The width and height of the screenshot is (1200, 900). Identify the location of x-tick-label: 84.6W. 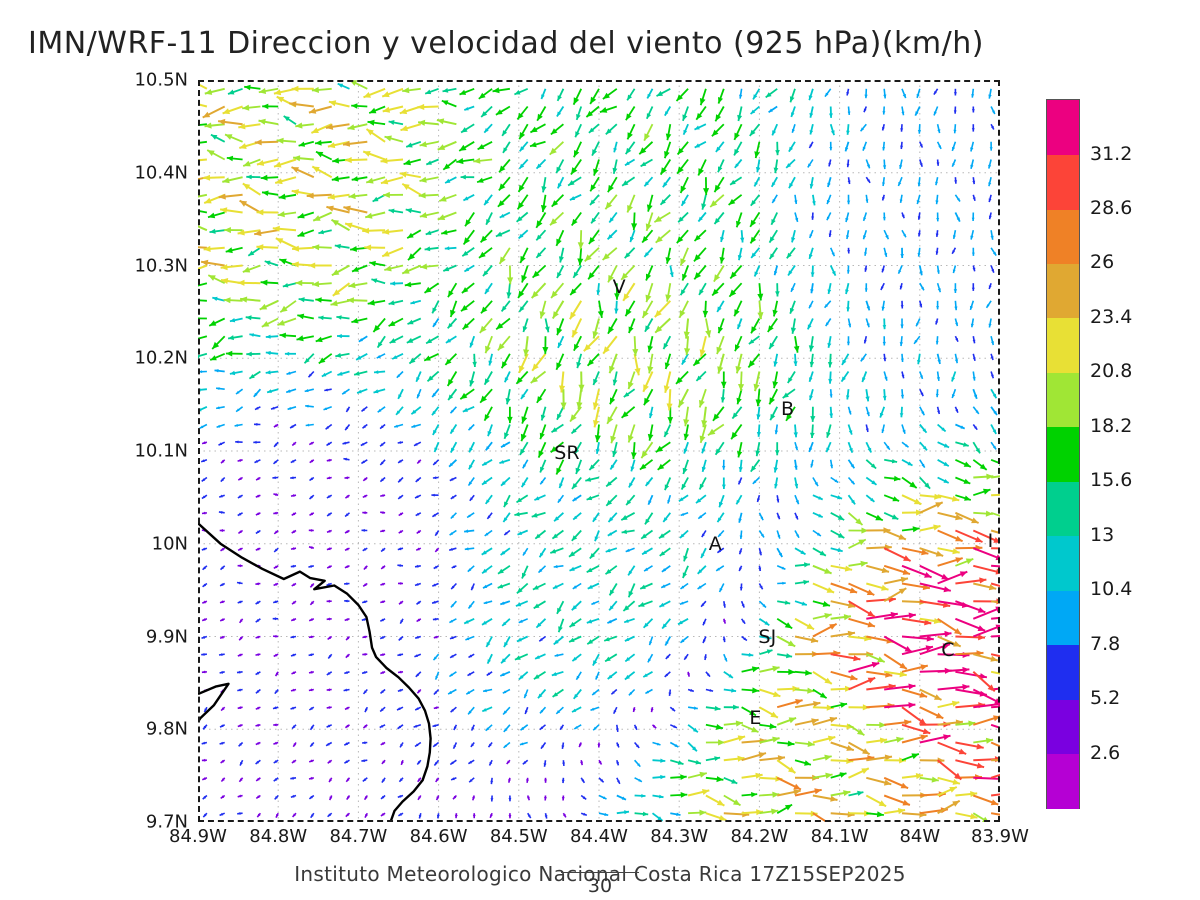
(438, 836).